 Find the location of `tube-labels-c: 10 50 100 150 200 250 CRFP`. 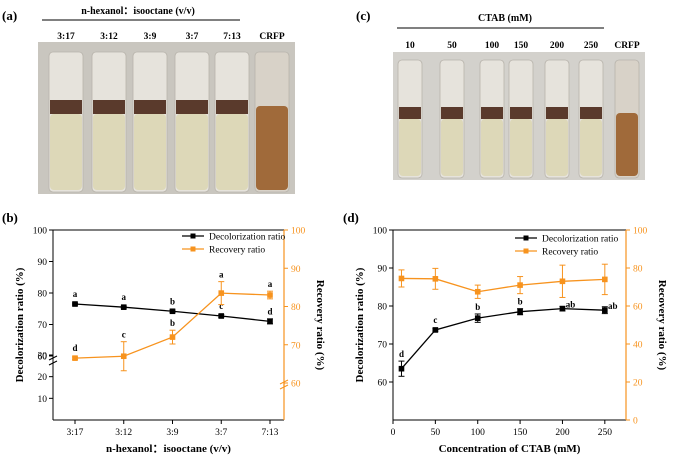

tube-labels-c: 10 50 100 150 200 250 CRFP is located at coordinates (522, 46).